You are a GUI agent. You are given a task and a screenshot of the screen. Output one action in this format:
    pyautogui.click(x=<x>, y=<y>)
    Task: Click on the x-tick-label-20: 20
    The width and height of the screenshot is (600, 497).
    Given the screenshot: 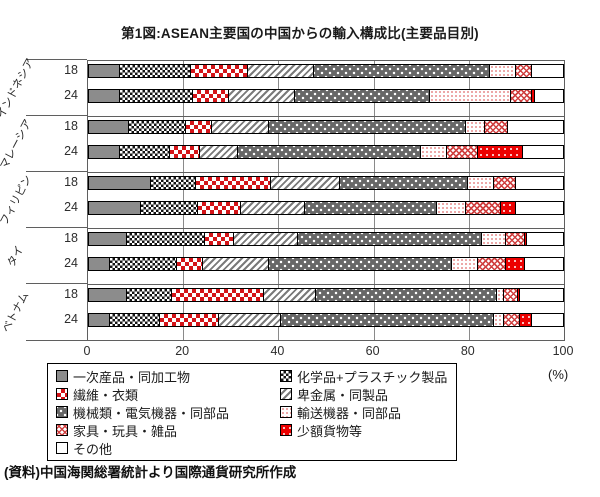 What is the action you would take?
    pyautogui.click(x=182, y=351)
    